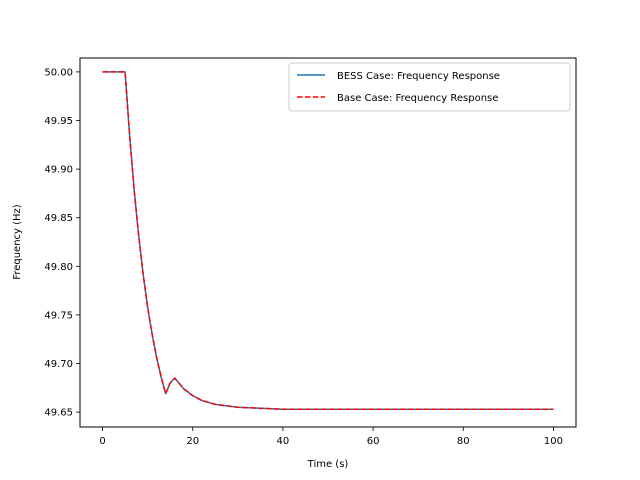  I want to click on y-tick-label: 49.90, so click(58, 170).